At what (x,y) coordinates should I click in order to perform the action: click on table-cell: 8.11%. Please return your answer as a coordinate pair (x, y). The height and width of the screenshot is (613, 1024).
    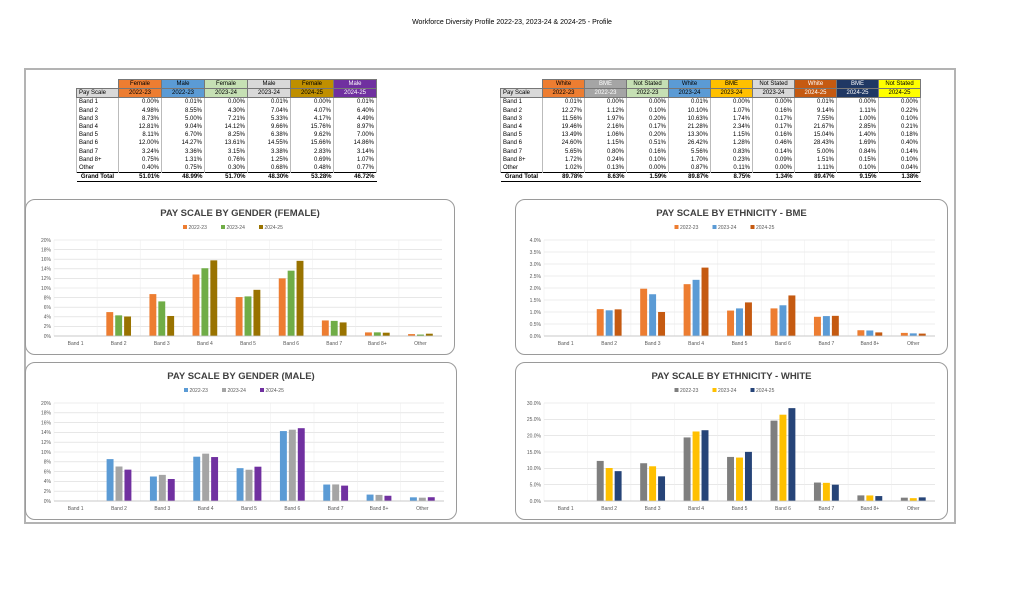
    Looking at the image, I should click on (140, 135).